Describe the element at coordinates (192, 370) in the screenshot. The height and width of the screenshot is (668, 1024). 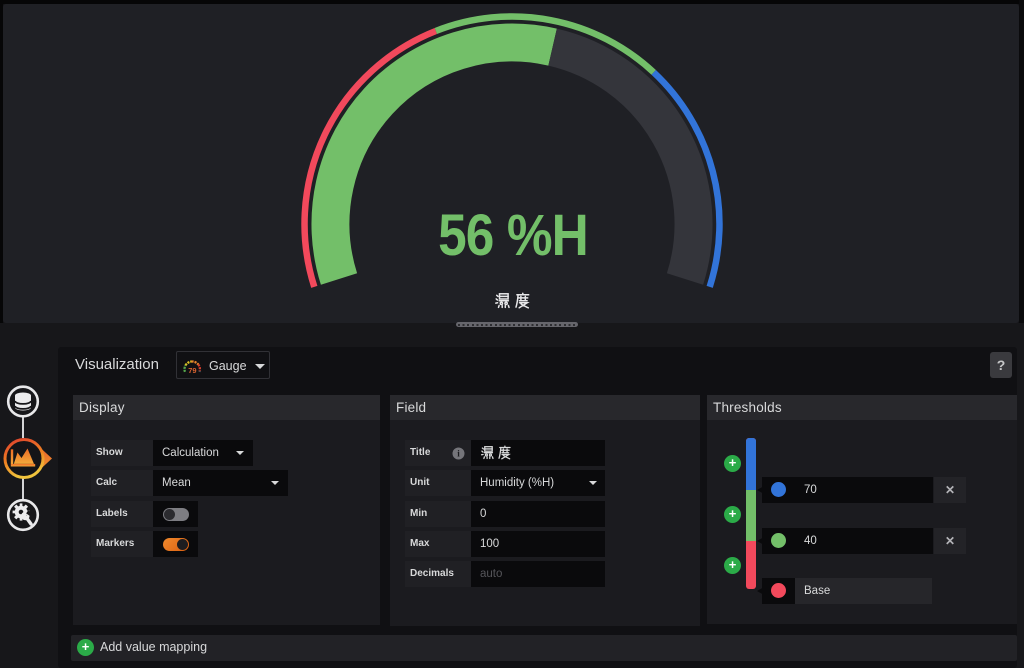
I see `svg-text: 79` at that location.